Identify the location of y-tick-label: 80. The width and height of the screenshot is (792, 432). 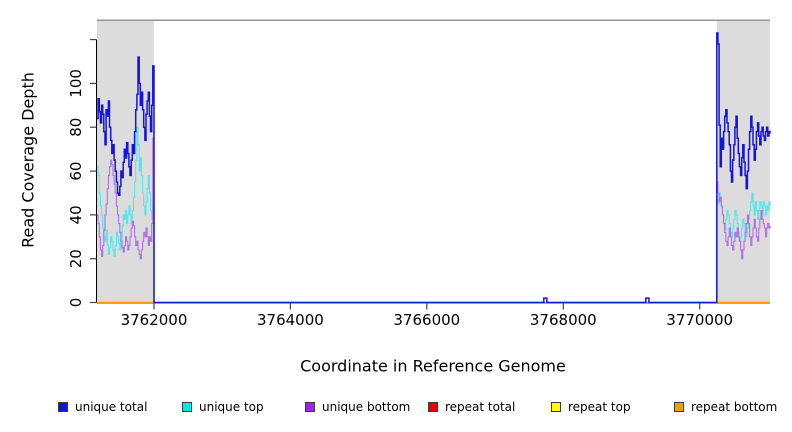
(76, 127).